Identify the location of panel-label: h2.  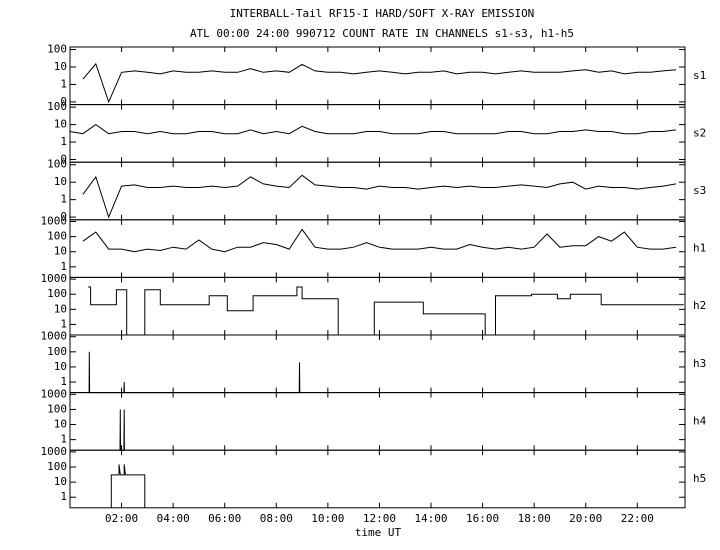
(699, 305).